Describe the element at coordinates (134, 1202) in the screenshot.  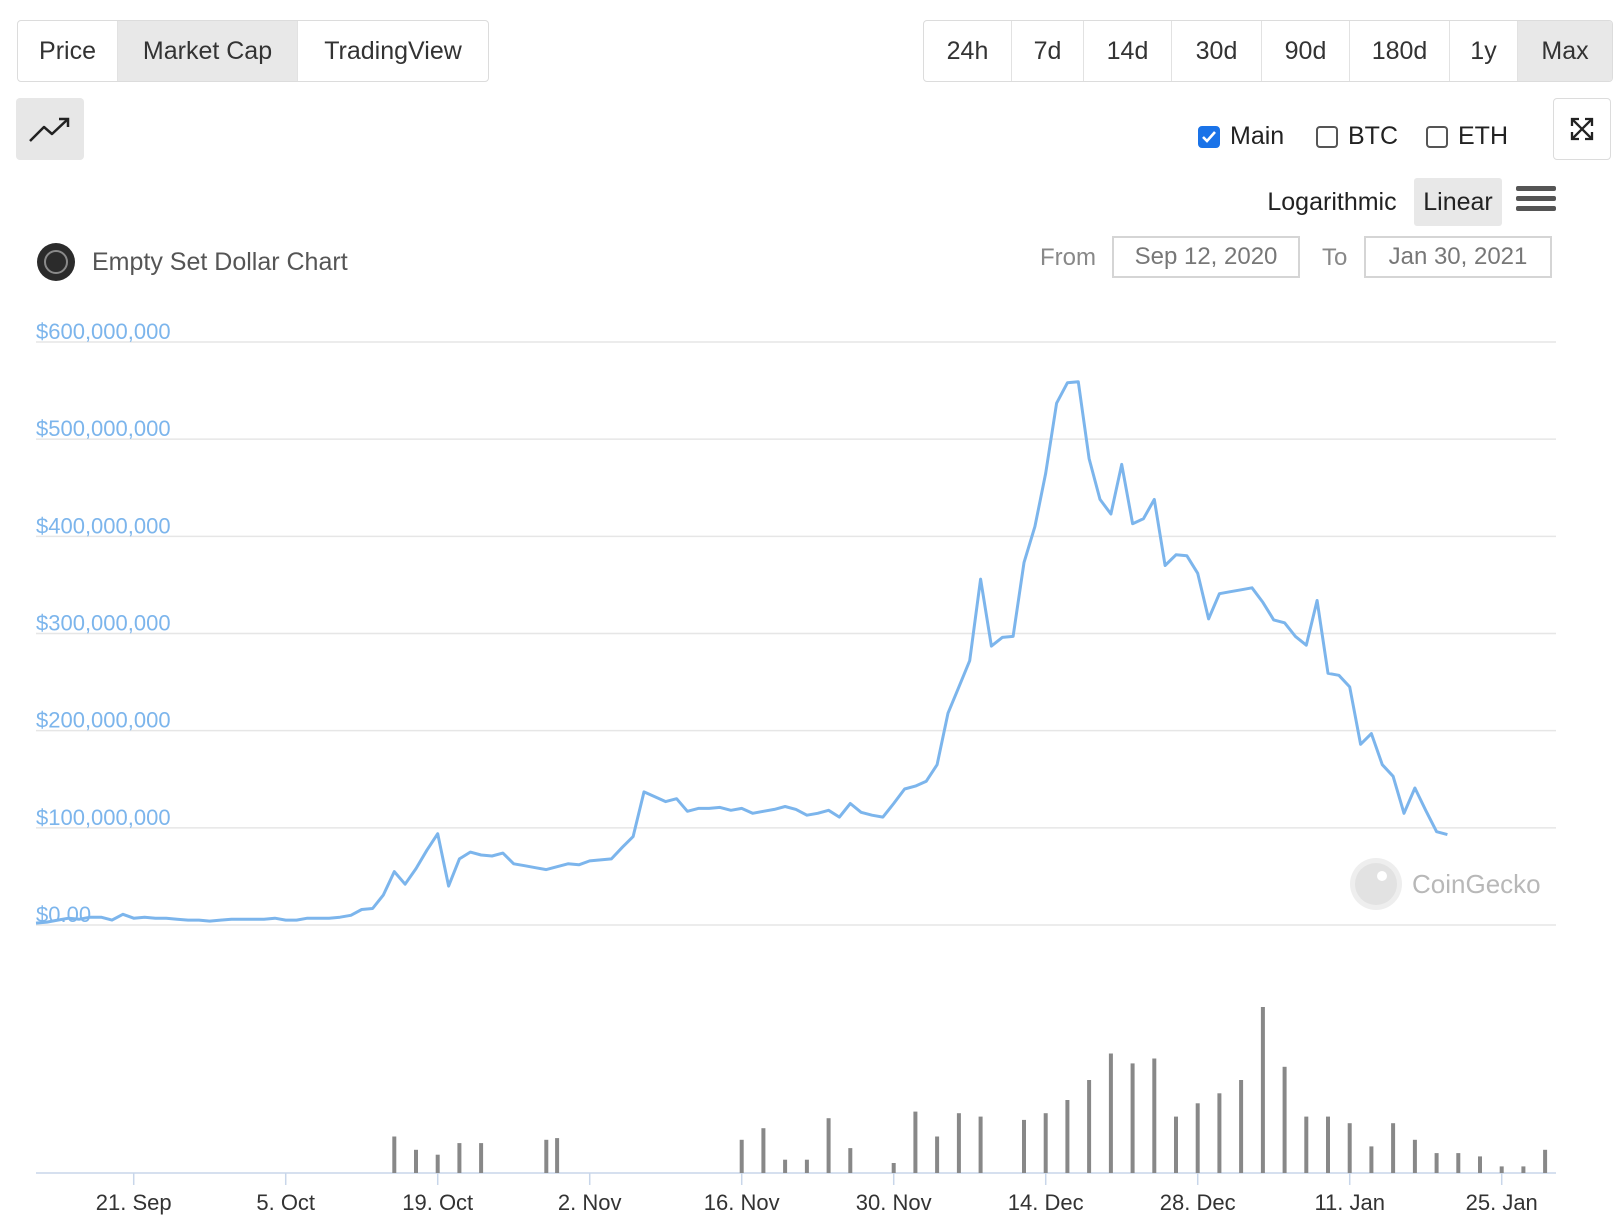
I see `x-tick-label: 21. Sep` at that location.